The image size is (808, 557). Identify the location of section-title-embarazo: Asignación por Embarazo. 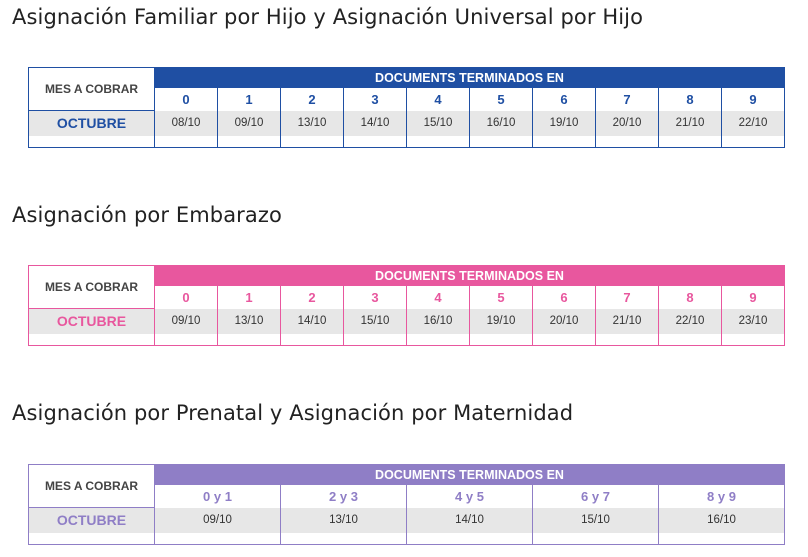
(147, 215).